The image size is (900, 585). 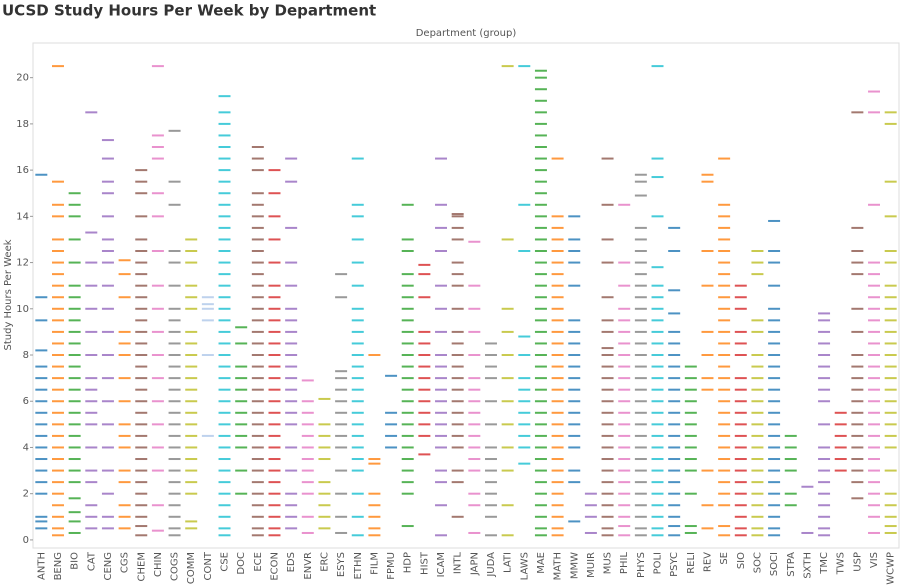 I want to click on x-tick-label: COMM, so click(x=191, y=568).